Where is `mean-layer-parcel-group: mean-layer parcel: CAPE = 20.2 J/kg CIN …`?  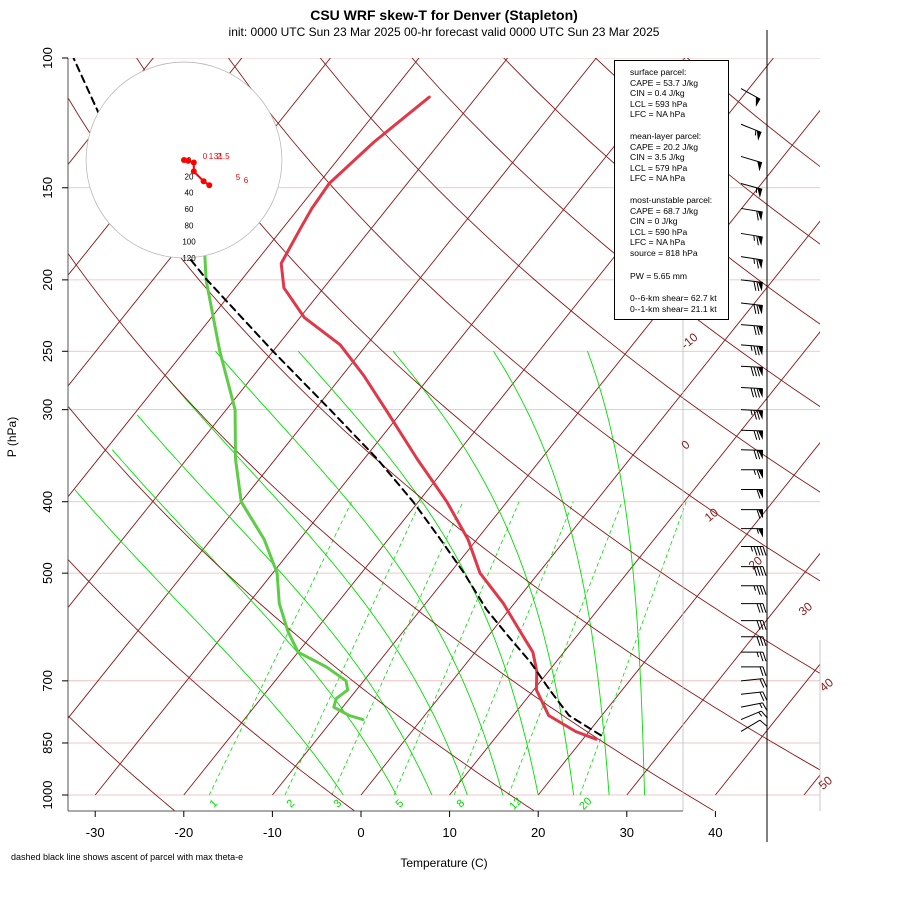 mean-layer-parcel-group: mean-layer parcel: CAPE = 20.2 J/kg CIN … is located at coordinates (665, 157).